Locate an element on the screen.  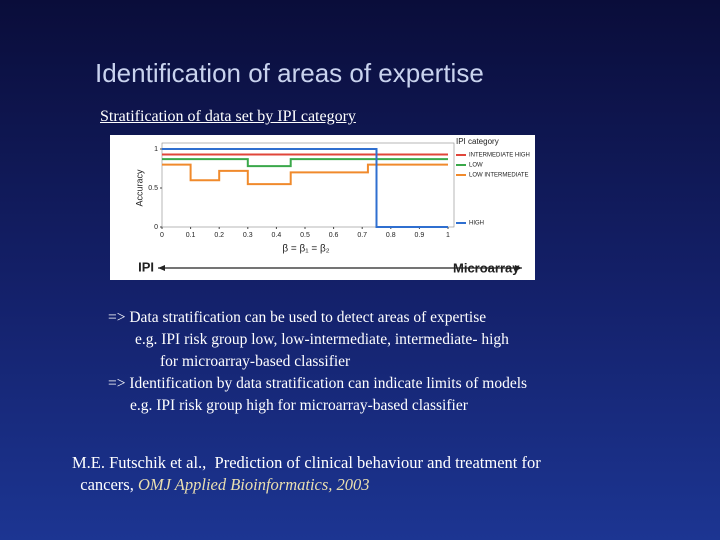
y-tick-label: 0 is located at coordinates (156, 227).